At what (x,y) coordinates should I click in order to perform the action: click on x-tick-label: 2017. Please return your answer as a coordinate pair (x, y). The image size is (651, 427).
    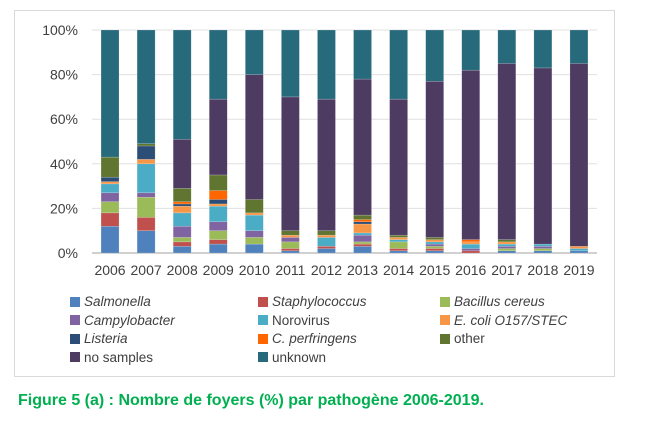
    Looking at the image, I should click on (506, 270).